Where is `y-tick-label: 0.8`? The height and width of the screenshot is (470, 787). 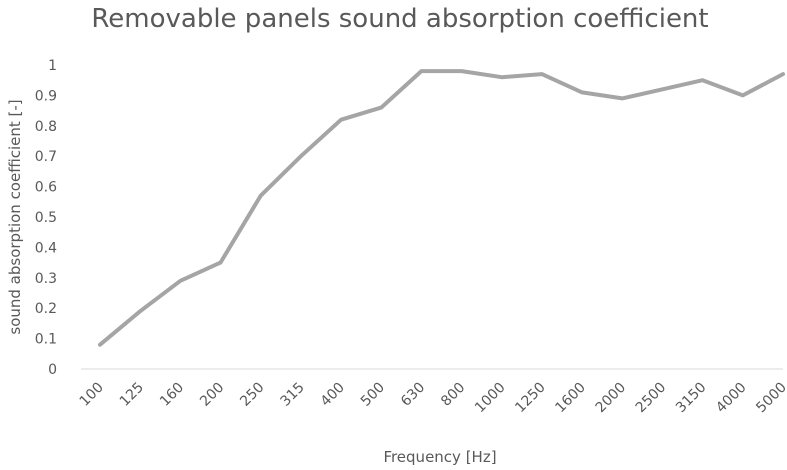
y-tick-label: 0.8 is located at coordinates (46, 127).